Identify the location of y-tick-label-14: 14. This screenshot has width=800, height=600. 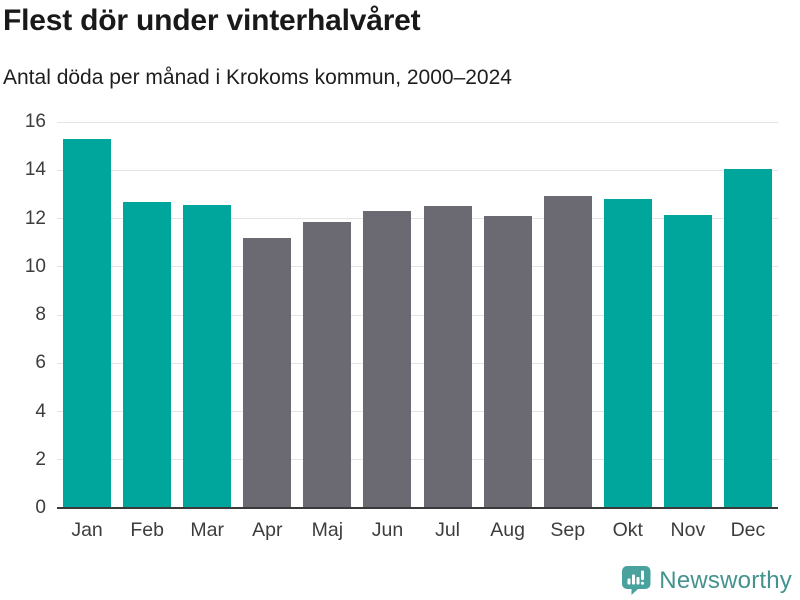
(35, 170).